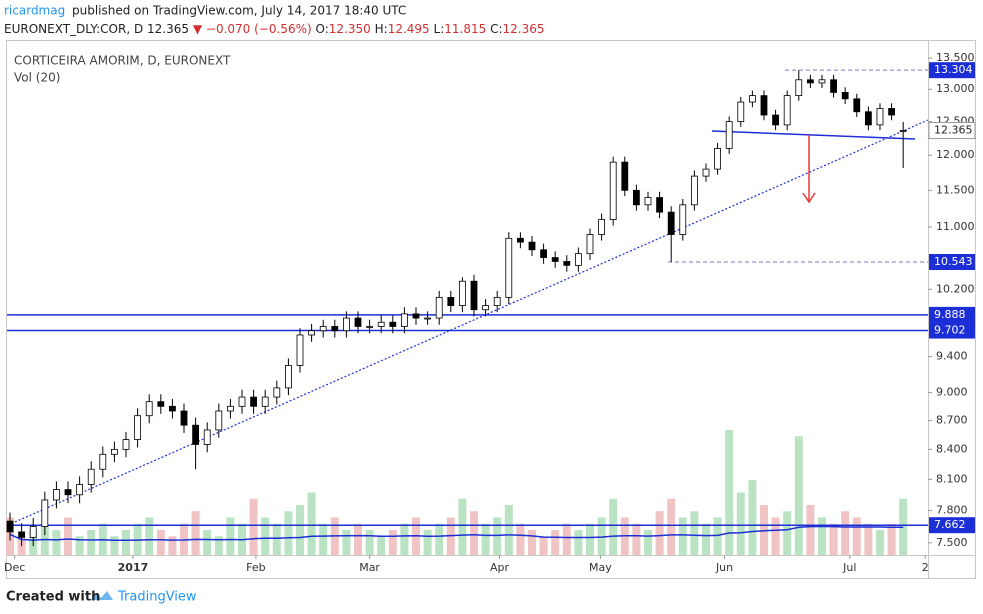 Image resolution: width=983 pixels, height=614 pixels. I want to click on y-tick-label: 8.700, so click(952, 419).